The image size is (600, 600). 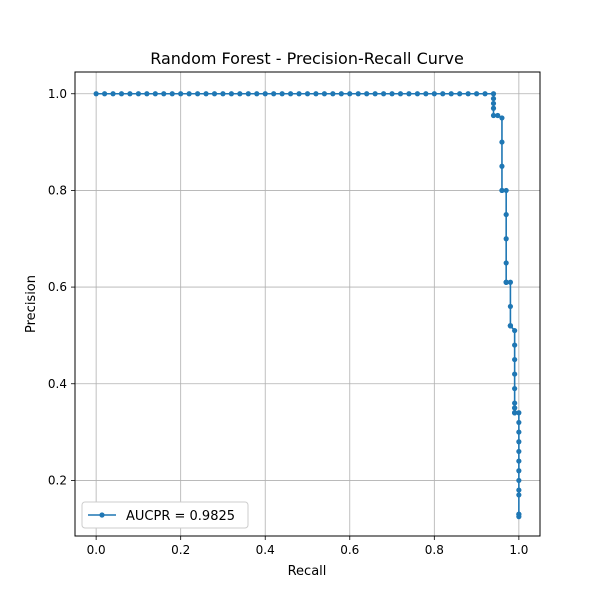 I want to click on y-tick-label: 0.8, so click(x=57, y=190).